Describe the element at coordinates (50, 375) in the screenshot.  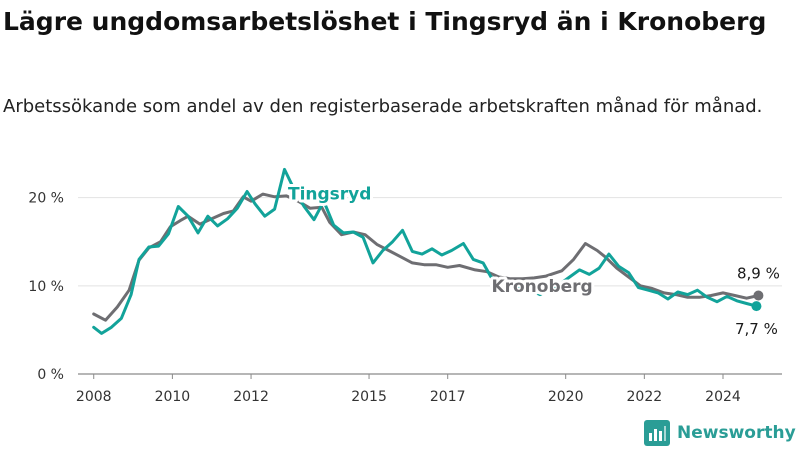
I see `y-tick-label: 0 %` at that location.